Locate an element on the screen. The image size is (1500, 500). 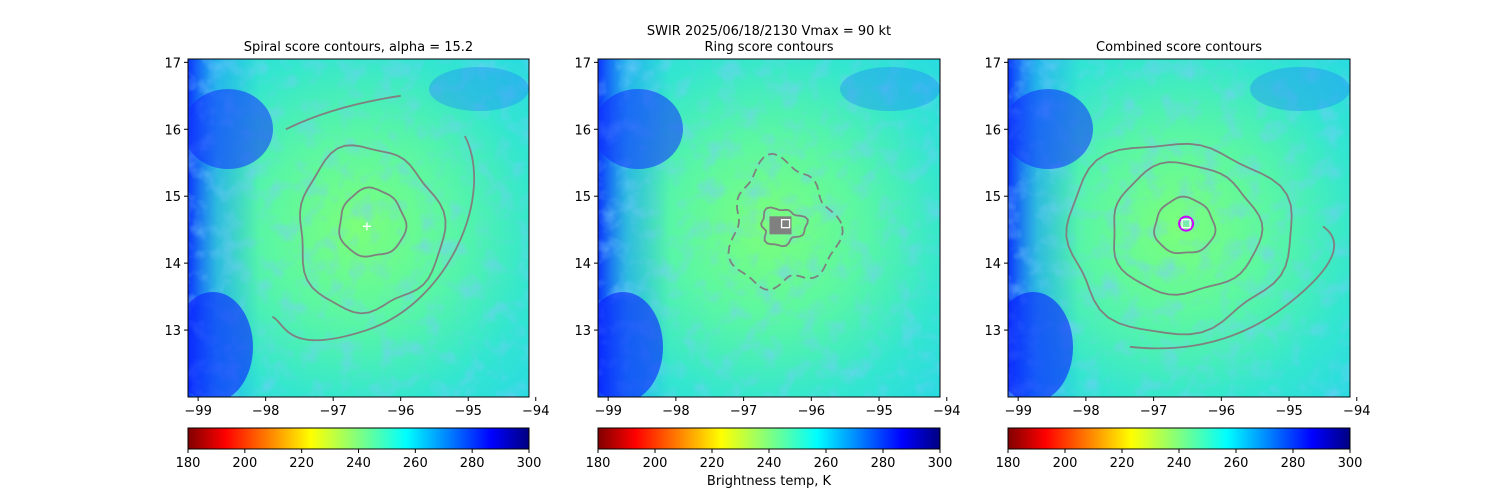
contour-outer is located at coordinates (1179, 239).